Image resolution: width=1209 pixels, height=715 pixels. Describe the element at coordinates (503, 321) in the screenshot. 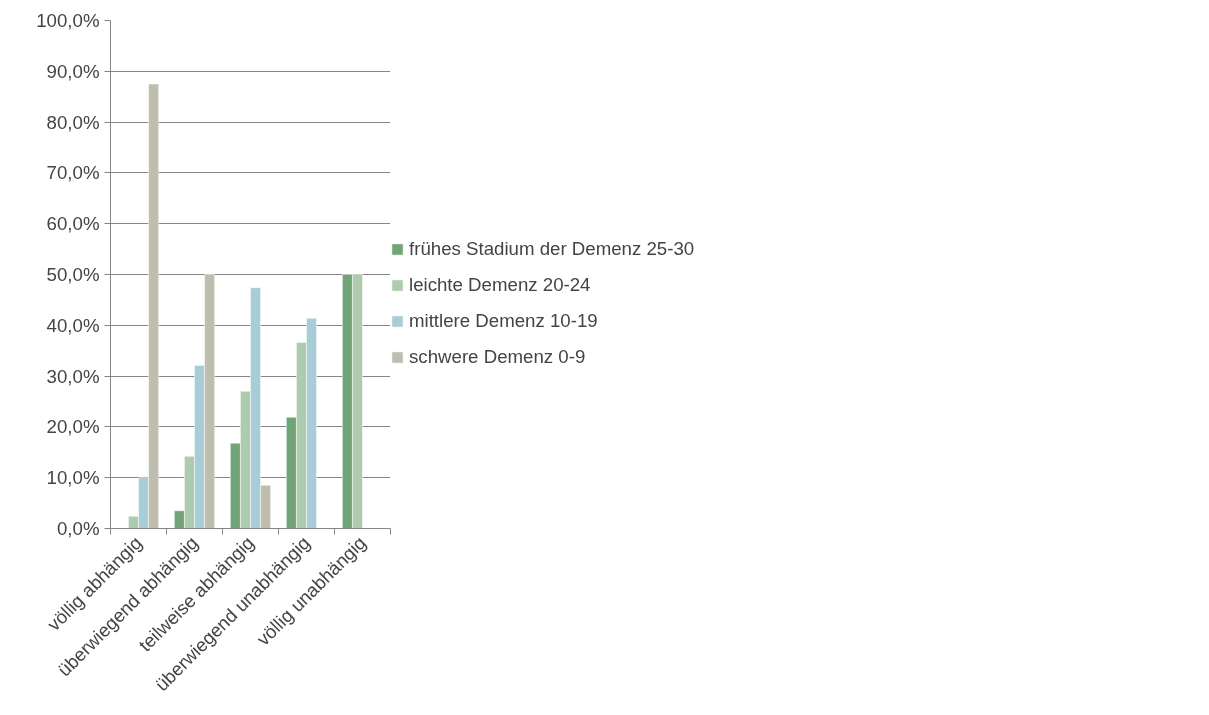

I see `legend-label: mittlere Demenz 10-19` at that location.